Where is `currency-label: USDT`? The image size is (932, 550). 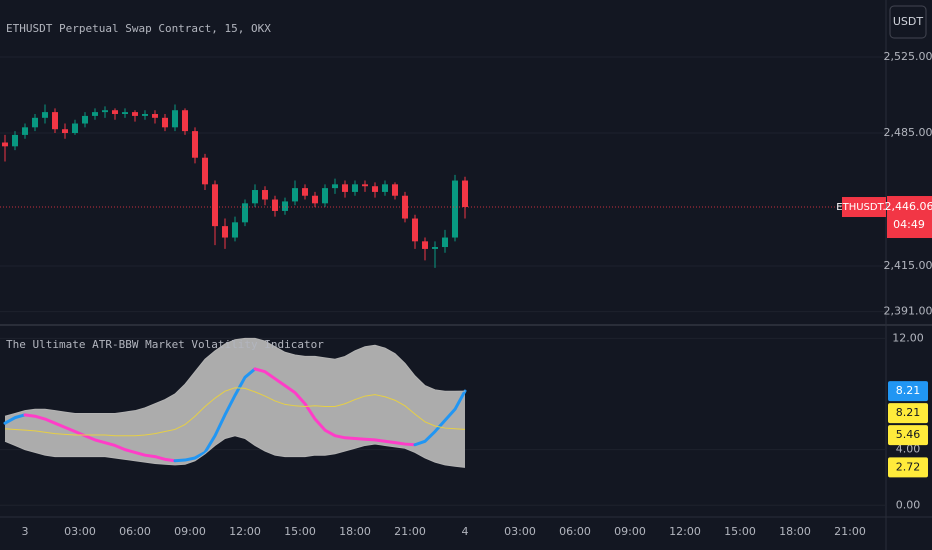 currency-label: USDT is located at coordinates (908, 21).